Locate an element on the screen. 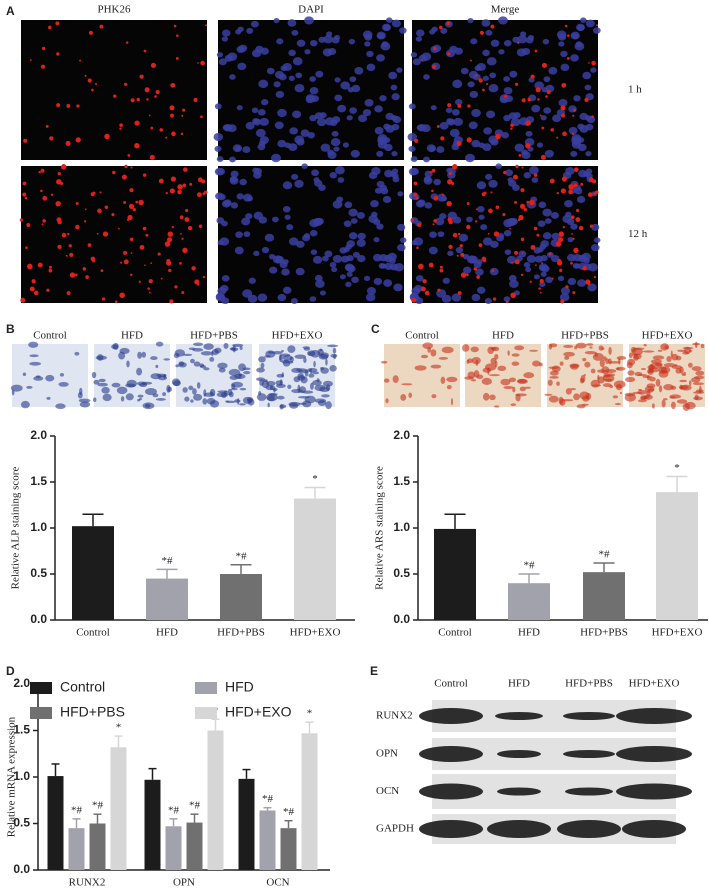 The width and height of the screenshot is (709, 893). legend-swatch is located at coordinates (206, 713).